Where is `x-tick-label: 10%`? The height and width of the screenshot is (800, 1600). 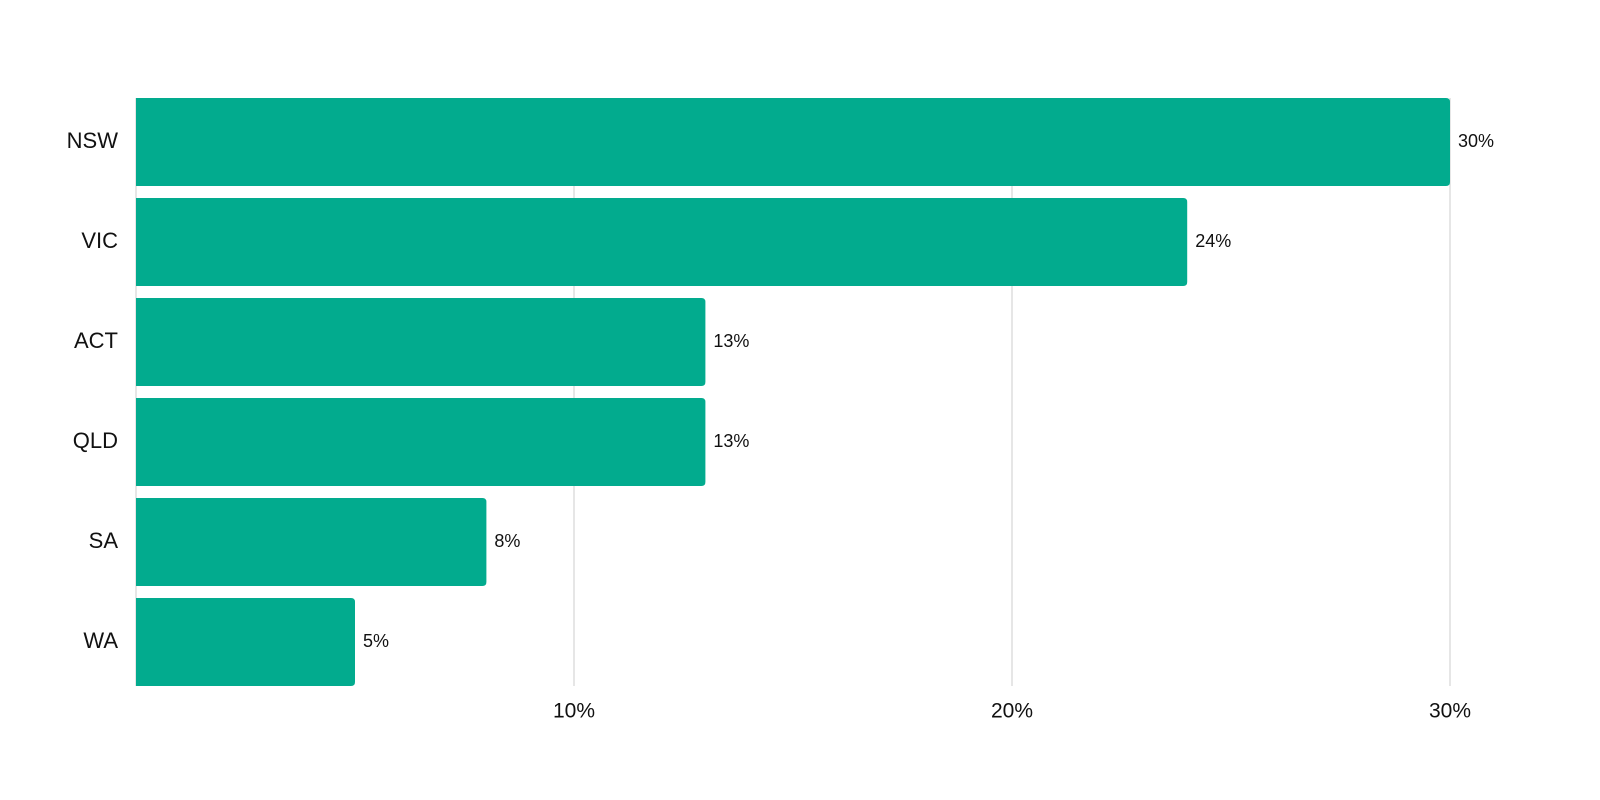 x-tick-label: 10% is located at coordinates (574, 711).